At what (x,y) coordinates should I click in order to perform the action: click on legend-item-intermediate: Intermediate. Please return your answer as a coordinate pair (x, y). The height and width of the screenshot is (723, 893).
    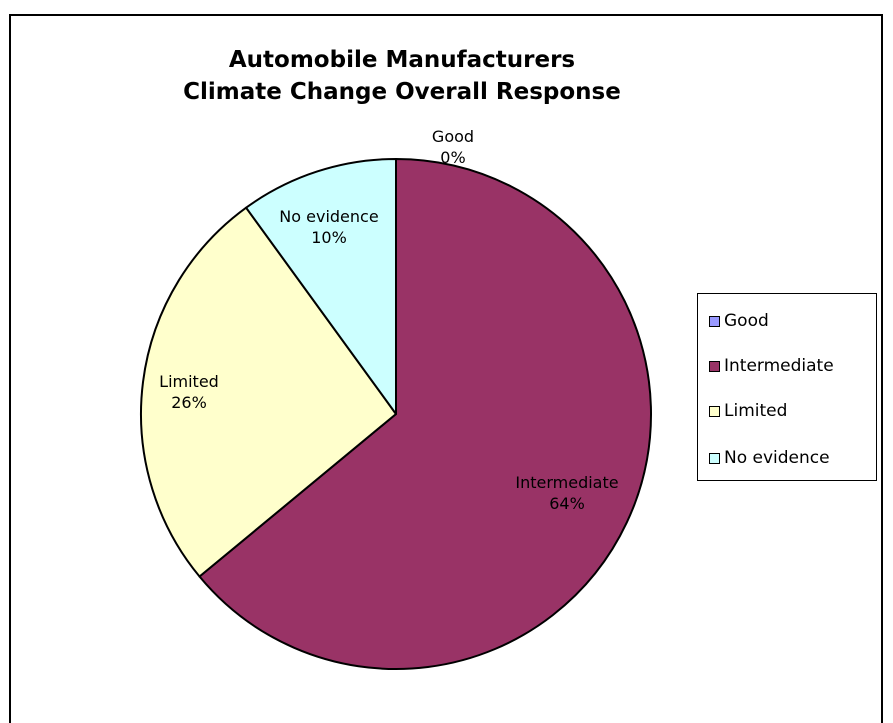
    Looking at the image, I should click on (771, 366).